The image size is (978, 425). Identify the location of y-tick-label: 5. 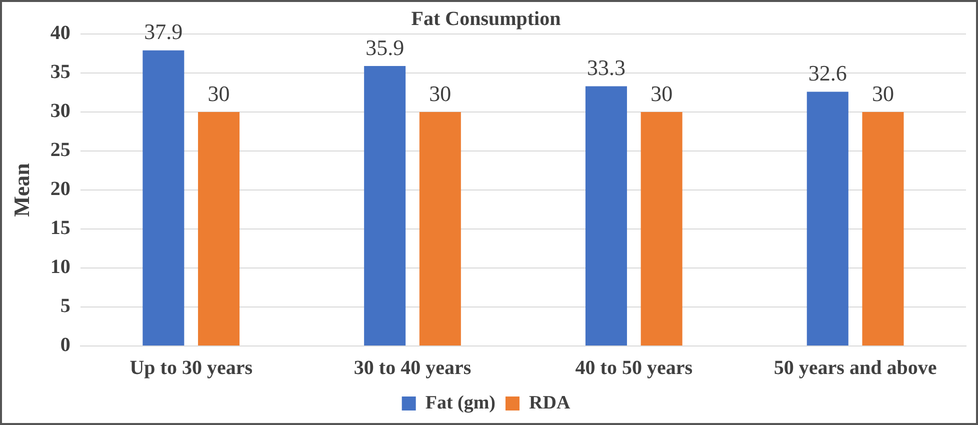
(65, 306).